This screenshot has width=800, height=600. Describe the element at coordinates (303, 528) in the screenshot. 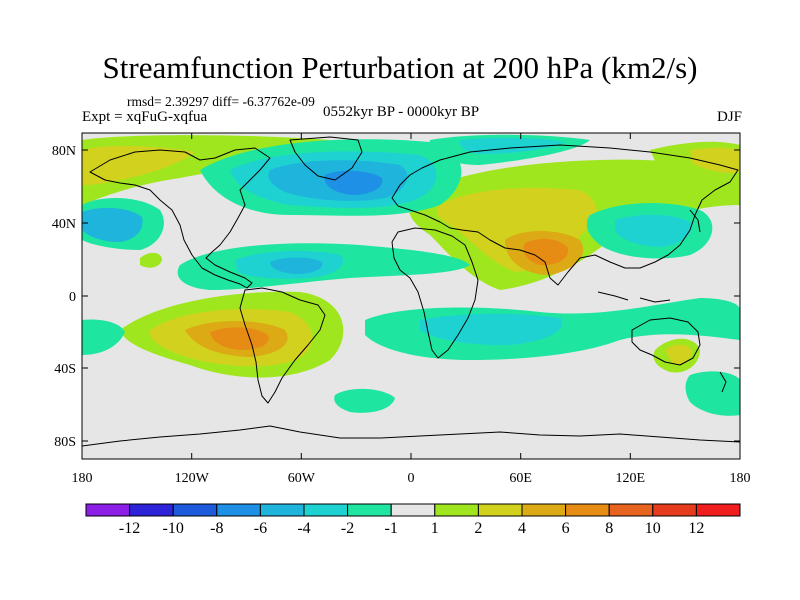

I see `colorbar-label-4: -4` at that location.